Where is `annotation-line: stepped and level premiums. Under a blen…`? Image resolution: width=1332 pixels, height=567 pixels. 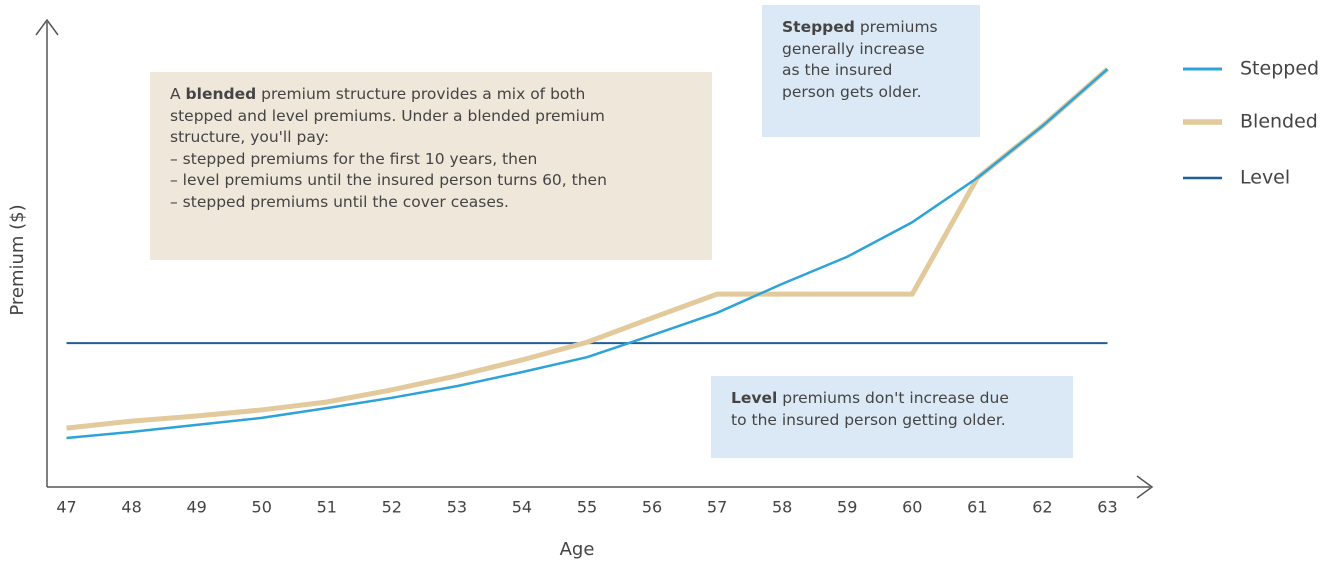
annotation-line: stepped and level premiums. Under a blen… is located at coordinates (431, 117).